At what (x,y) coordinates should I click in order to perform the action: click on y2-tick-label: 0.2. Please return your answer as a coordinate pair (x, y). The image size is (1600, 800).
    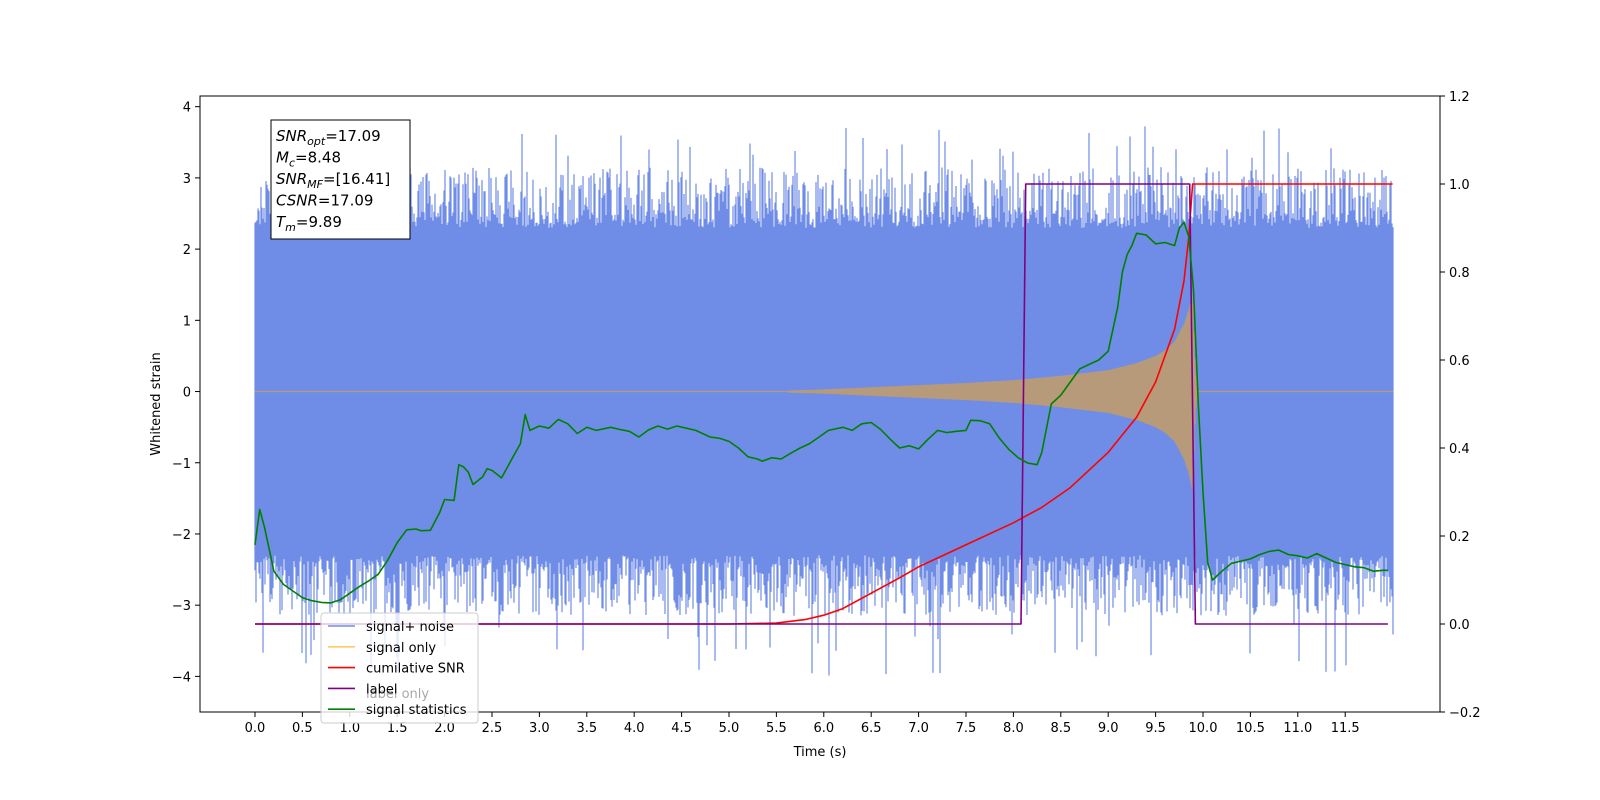
    Looking at the image, I should click on (1459, 537).